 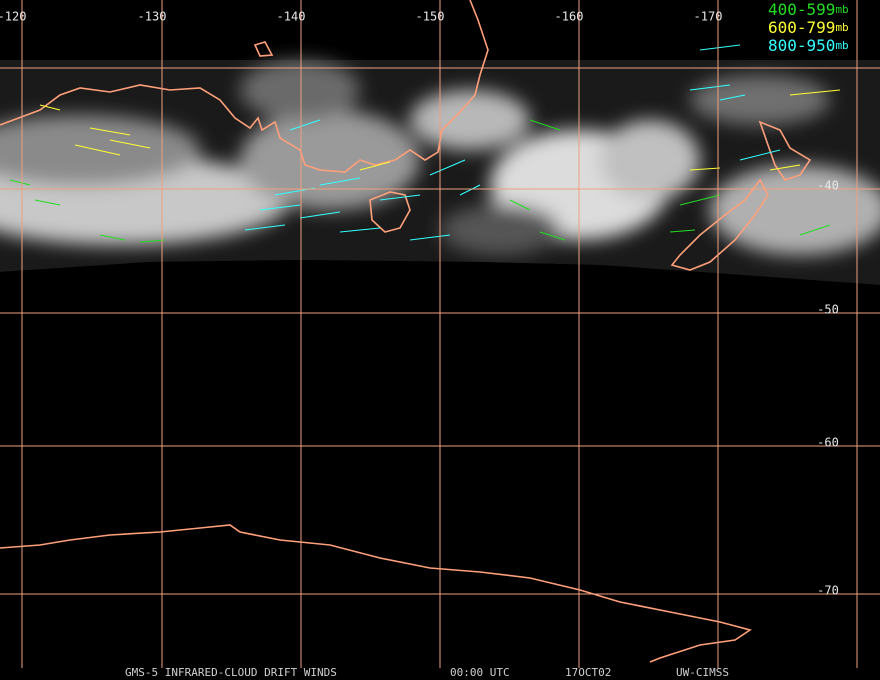 I want to click on longitude-label: -160, so click(x=569, y=17).